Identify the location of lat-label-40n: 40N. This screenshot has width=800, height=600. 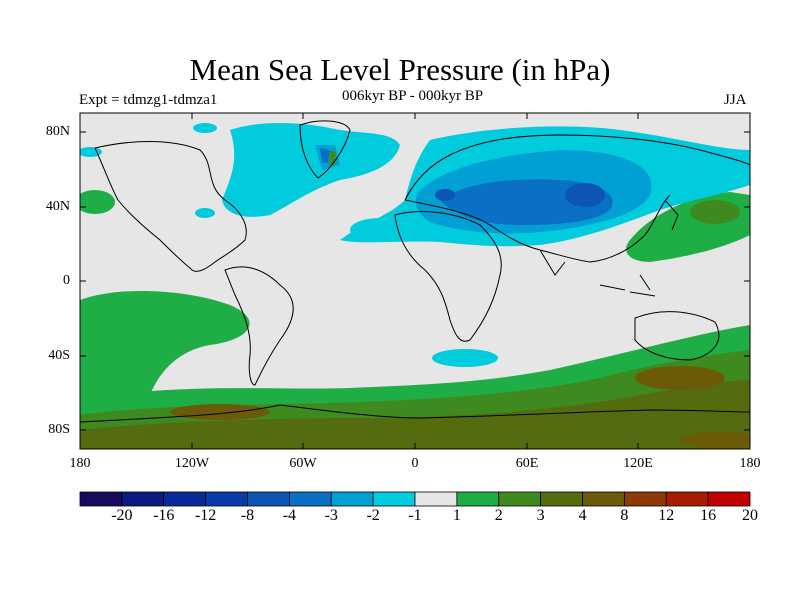
(57, 206).